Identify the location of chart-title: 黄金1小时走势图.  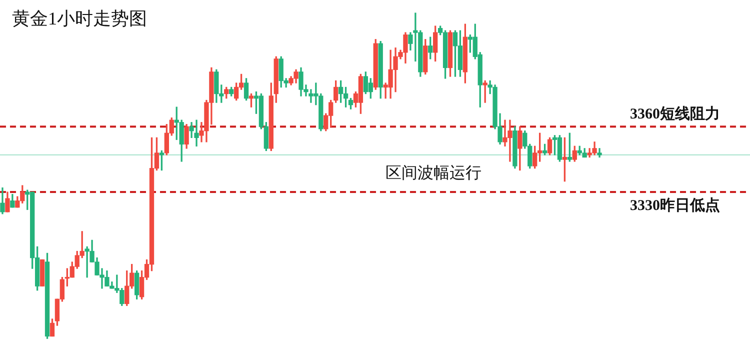
(79, 18).